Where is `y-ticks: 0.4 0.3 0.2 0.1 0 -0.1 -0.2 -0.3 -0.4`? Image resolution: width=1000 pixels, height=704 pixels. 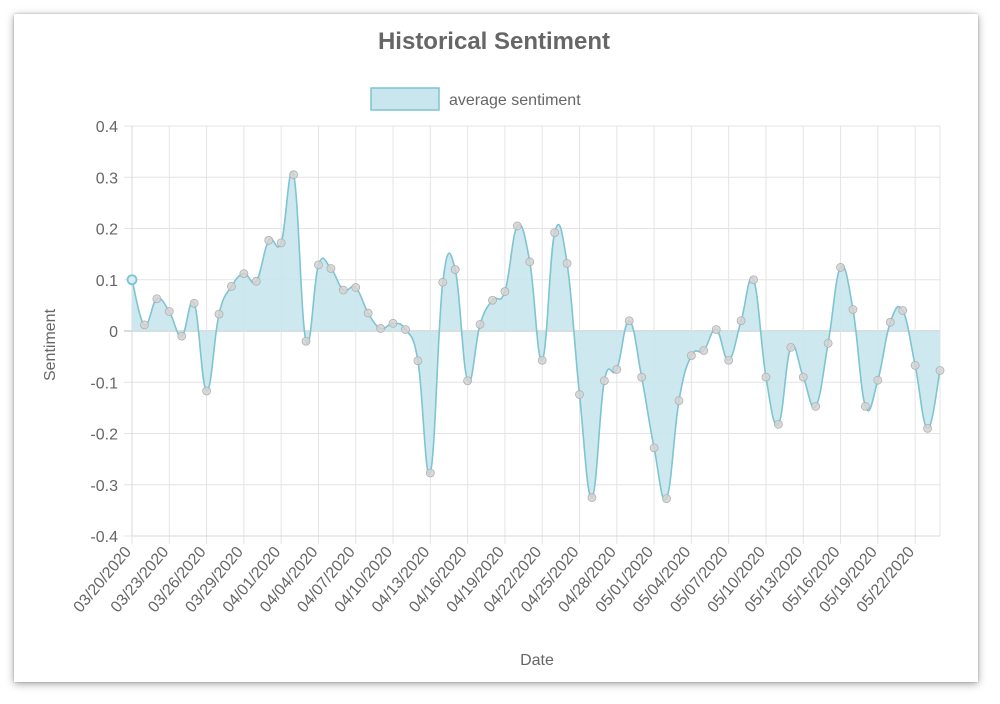
y-ticks: 0.4 0.3 0.2 0.1 0 -0.1 -0.2 -0.3 -0.4 is located at coordinates (104, 332).